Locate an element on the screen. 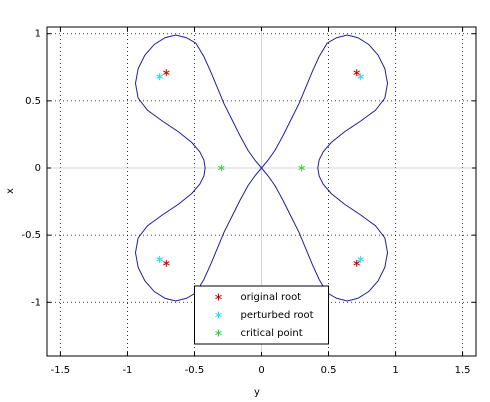 This screenshot has height=402, width=490. x-tick-label: -0.5 is located at coordinates (195, 370).